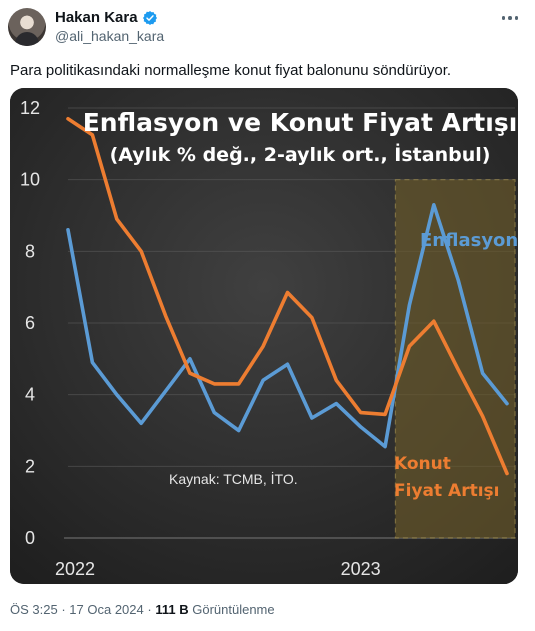 This screenshot has height=631, width=535. What do you see at coordinates (75, 569) in the screenshot?
I see `x-tick-label: 2022` at bounding box center [75, 569].